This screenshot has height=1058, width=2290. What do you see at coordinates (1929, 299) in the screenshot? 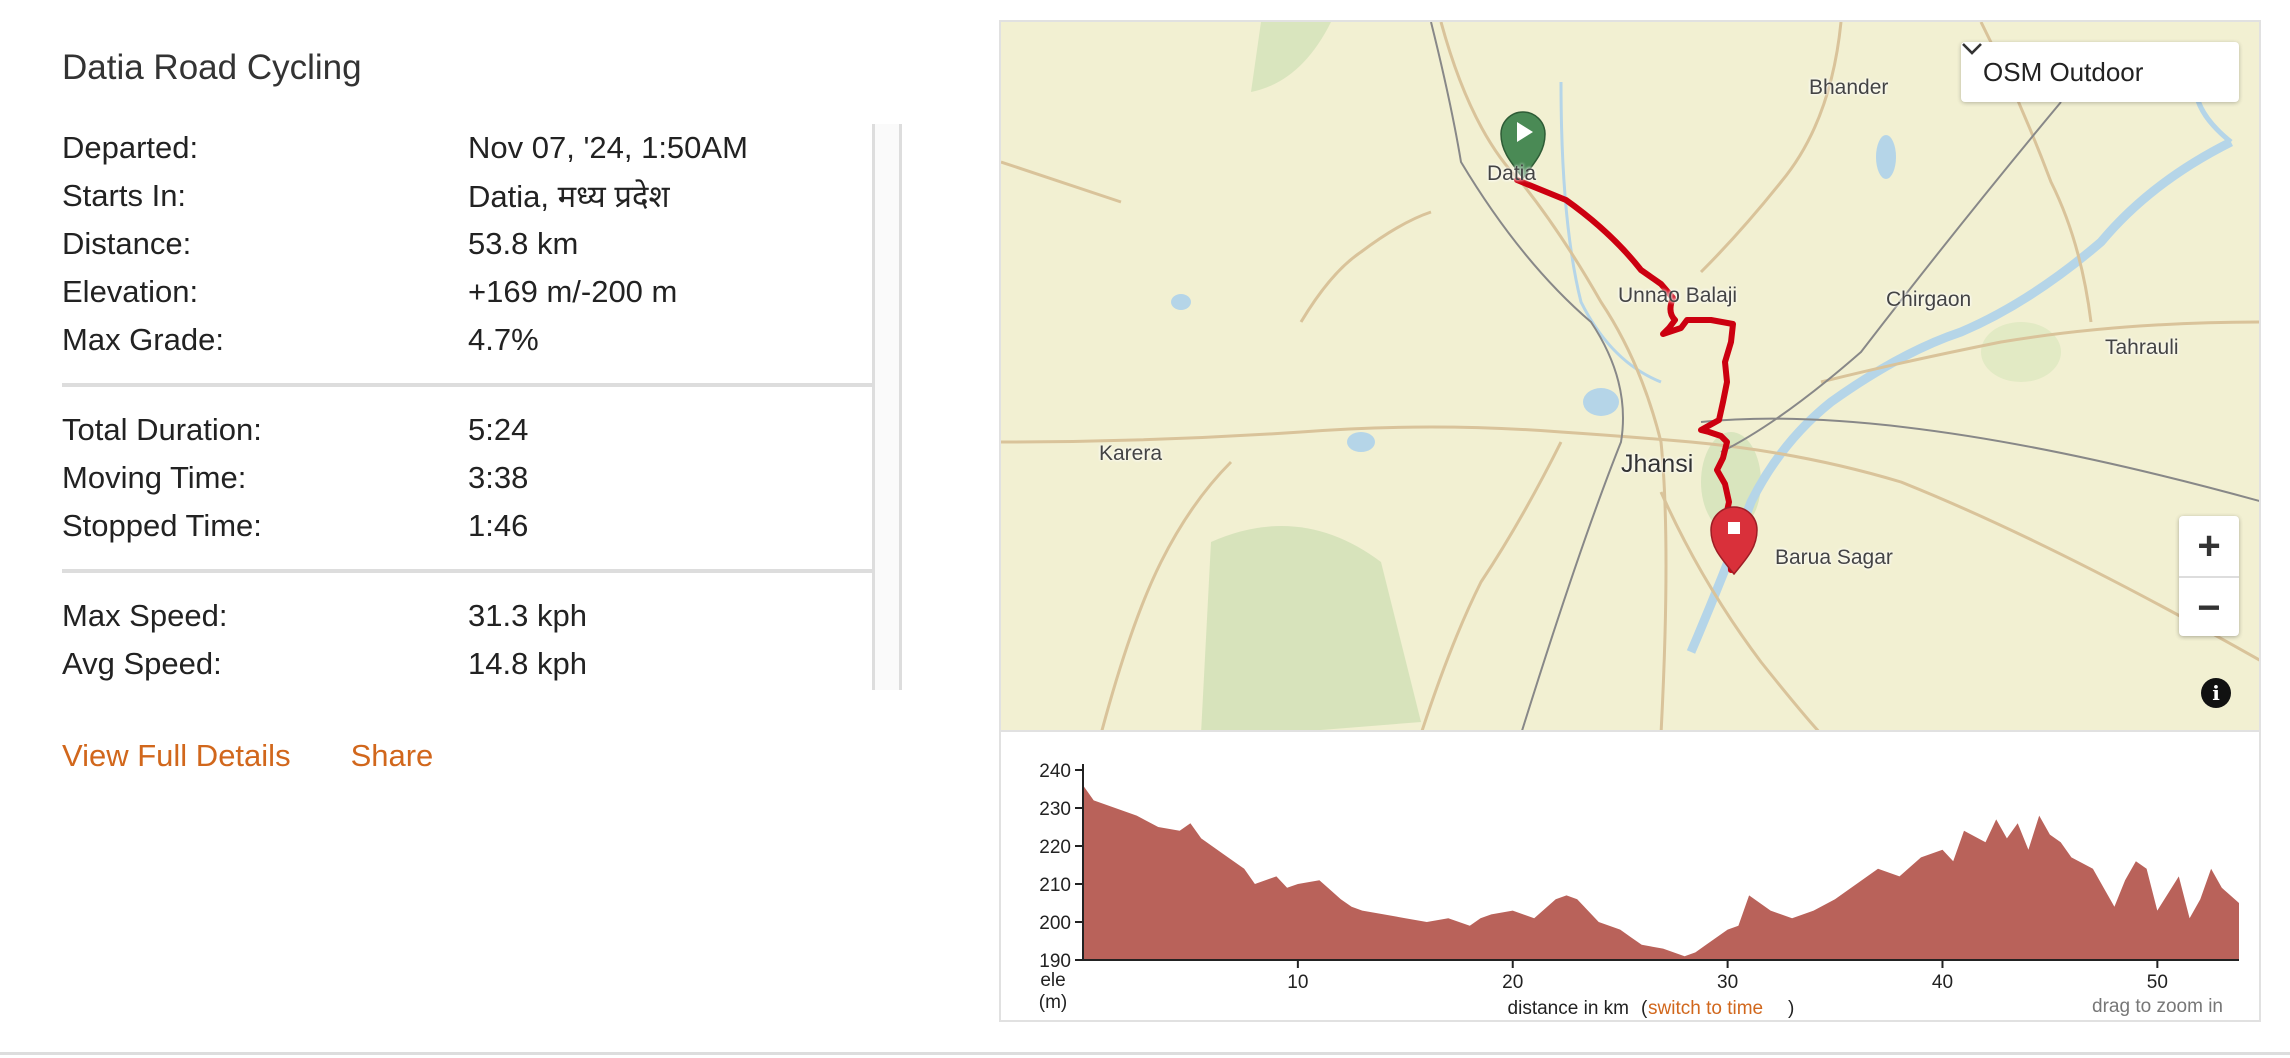
I see `place-label-chirgaon: Chirgaon` at bounding box center [1929, 299].